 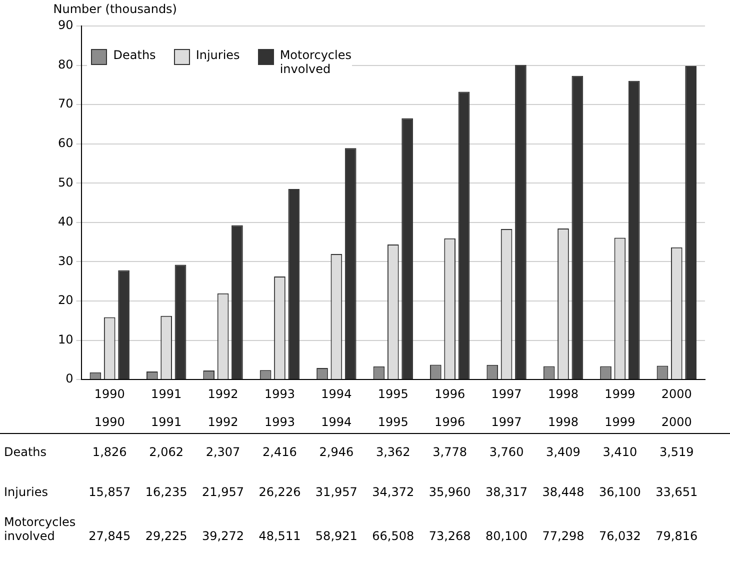 I want to click on data-label: 73,268, so click(x=449, y=536).